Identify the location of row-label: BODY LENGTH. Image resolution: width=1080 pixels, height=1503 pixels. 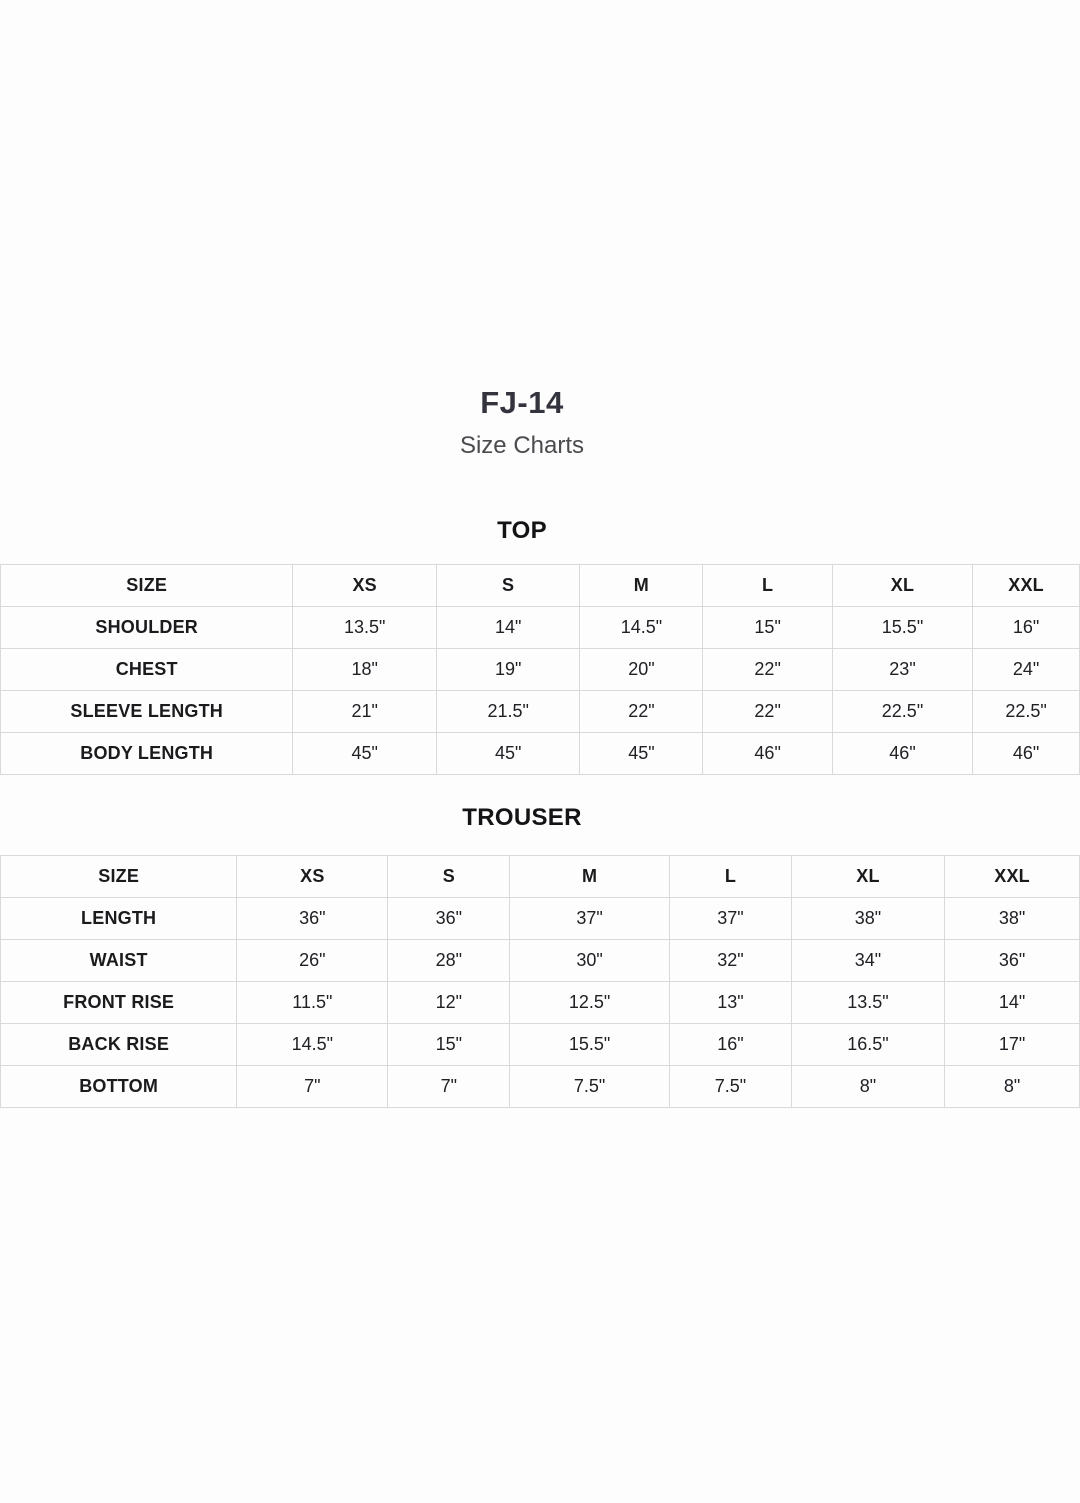
(147, 753).